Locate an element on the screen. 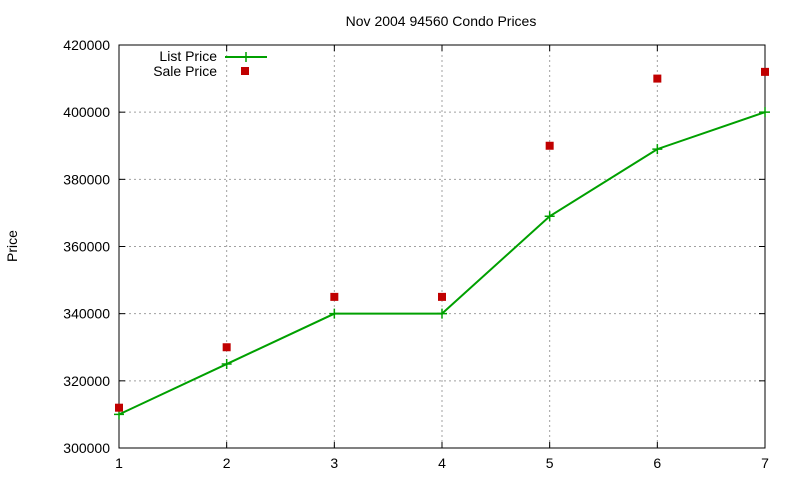  chart-title: Nov 2004 94560 Condo Prices is located at coordinates (441, 21).